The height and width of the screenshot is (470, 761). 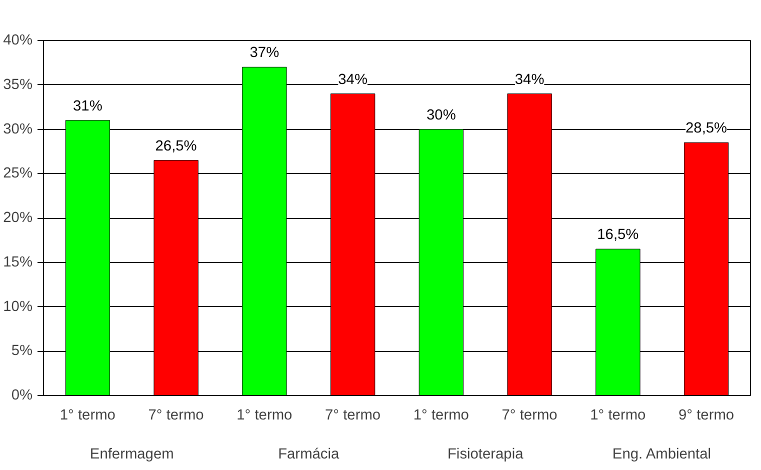 I want to click on data-label: 31%, so click(x=87, y=106).